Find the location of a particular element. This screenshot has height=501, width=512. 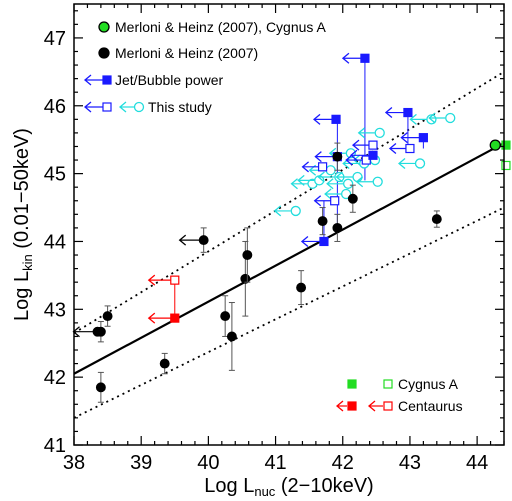

merloni-limit-arrow is located at coordinates (83, 332).